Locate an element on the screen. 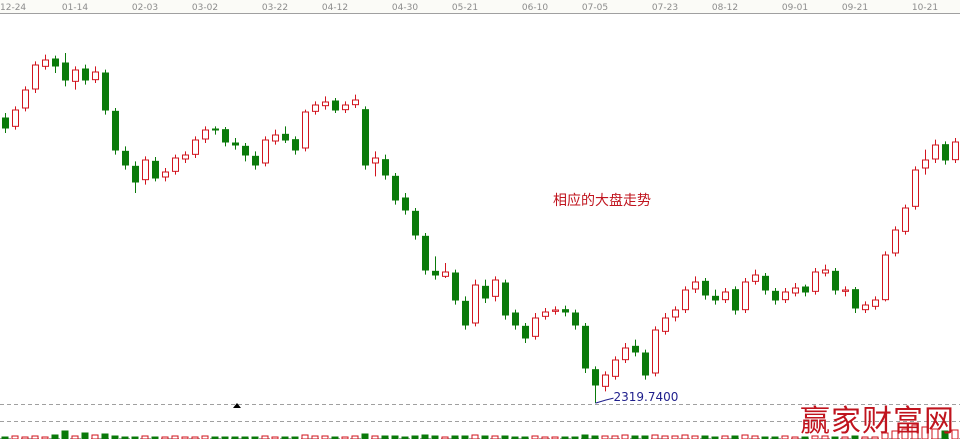  low-marker-line is located at coordinates (604, 400).